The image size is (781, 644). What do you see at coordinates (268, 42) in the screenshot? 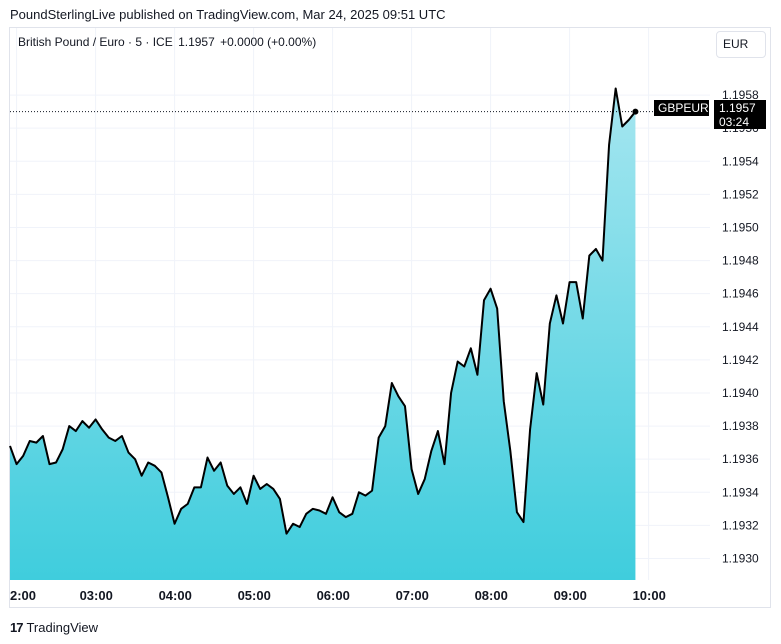
I see `legend-change: +0.0000 (+0.00%)` at bounding box center [268, 42].